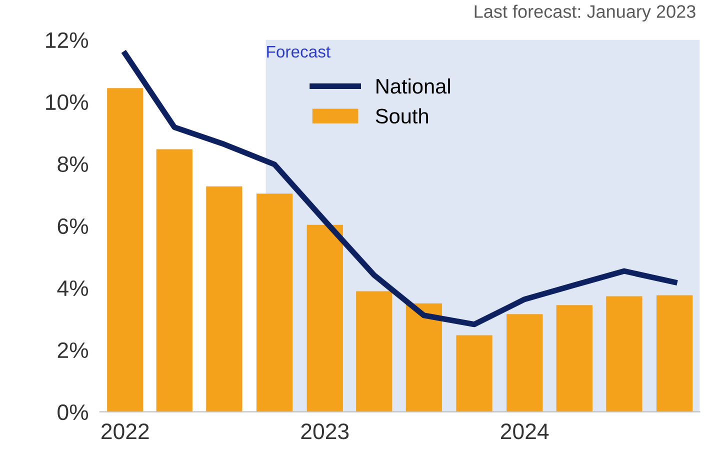 The width and height of the screenshot is (714, 468). Describe the element at coordinates (585, 13) in the screenshot. I see `text: Last forecast: January 2023` at that location.